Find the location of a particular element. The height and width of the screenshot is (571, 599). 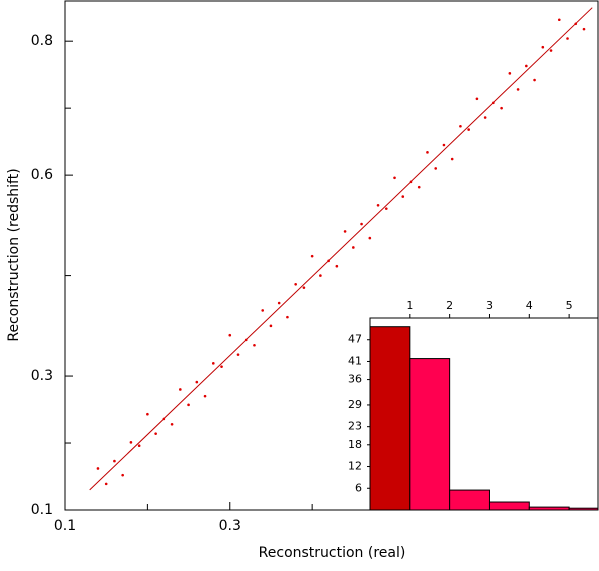

inset-x-tick-label: 2 is located at coordinates (449, 305).